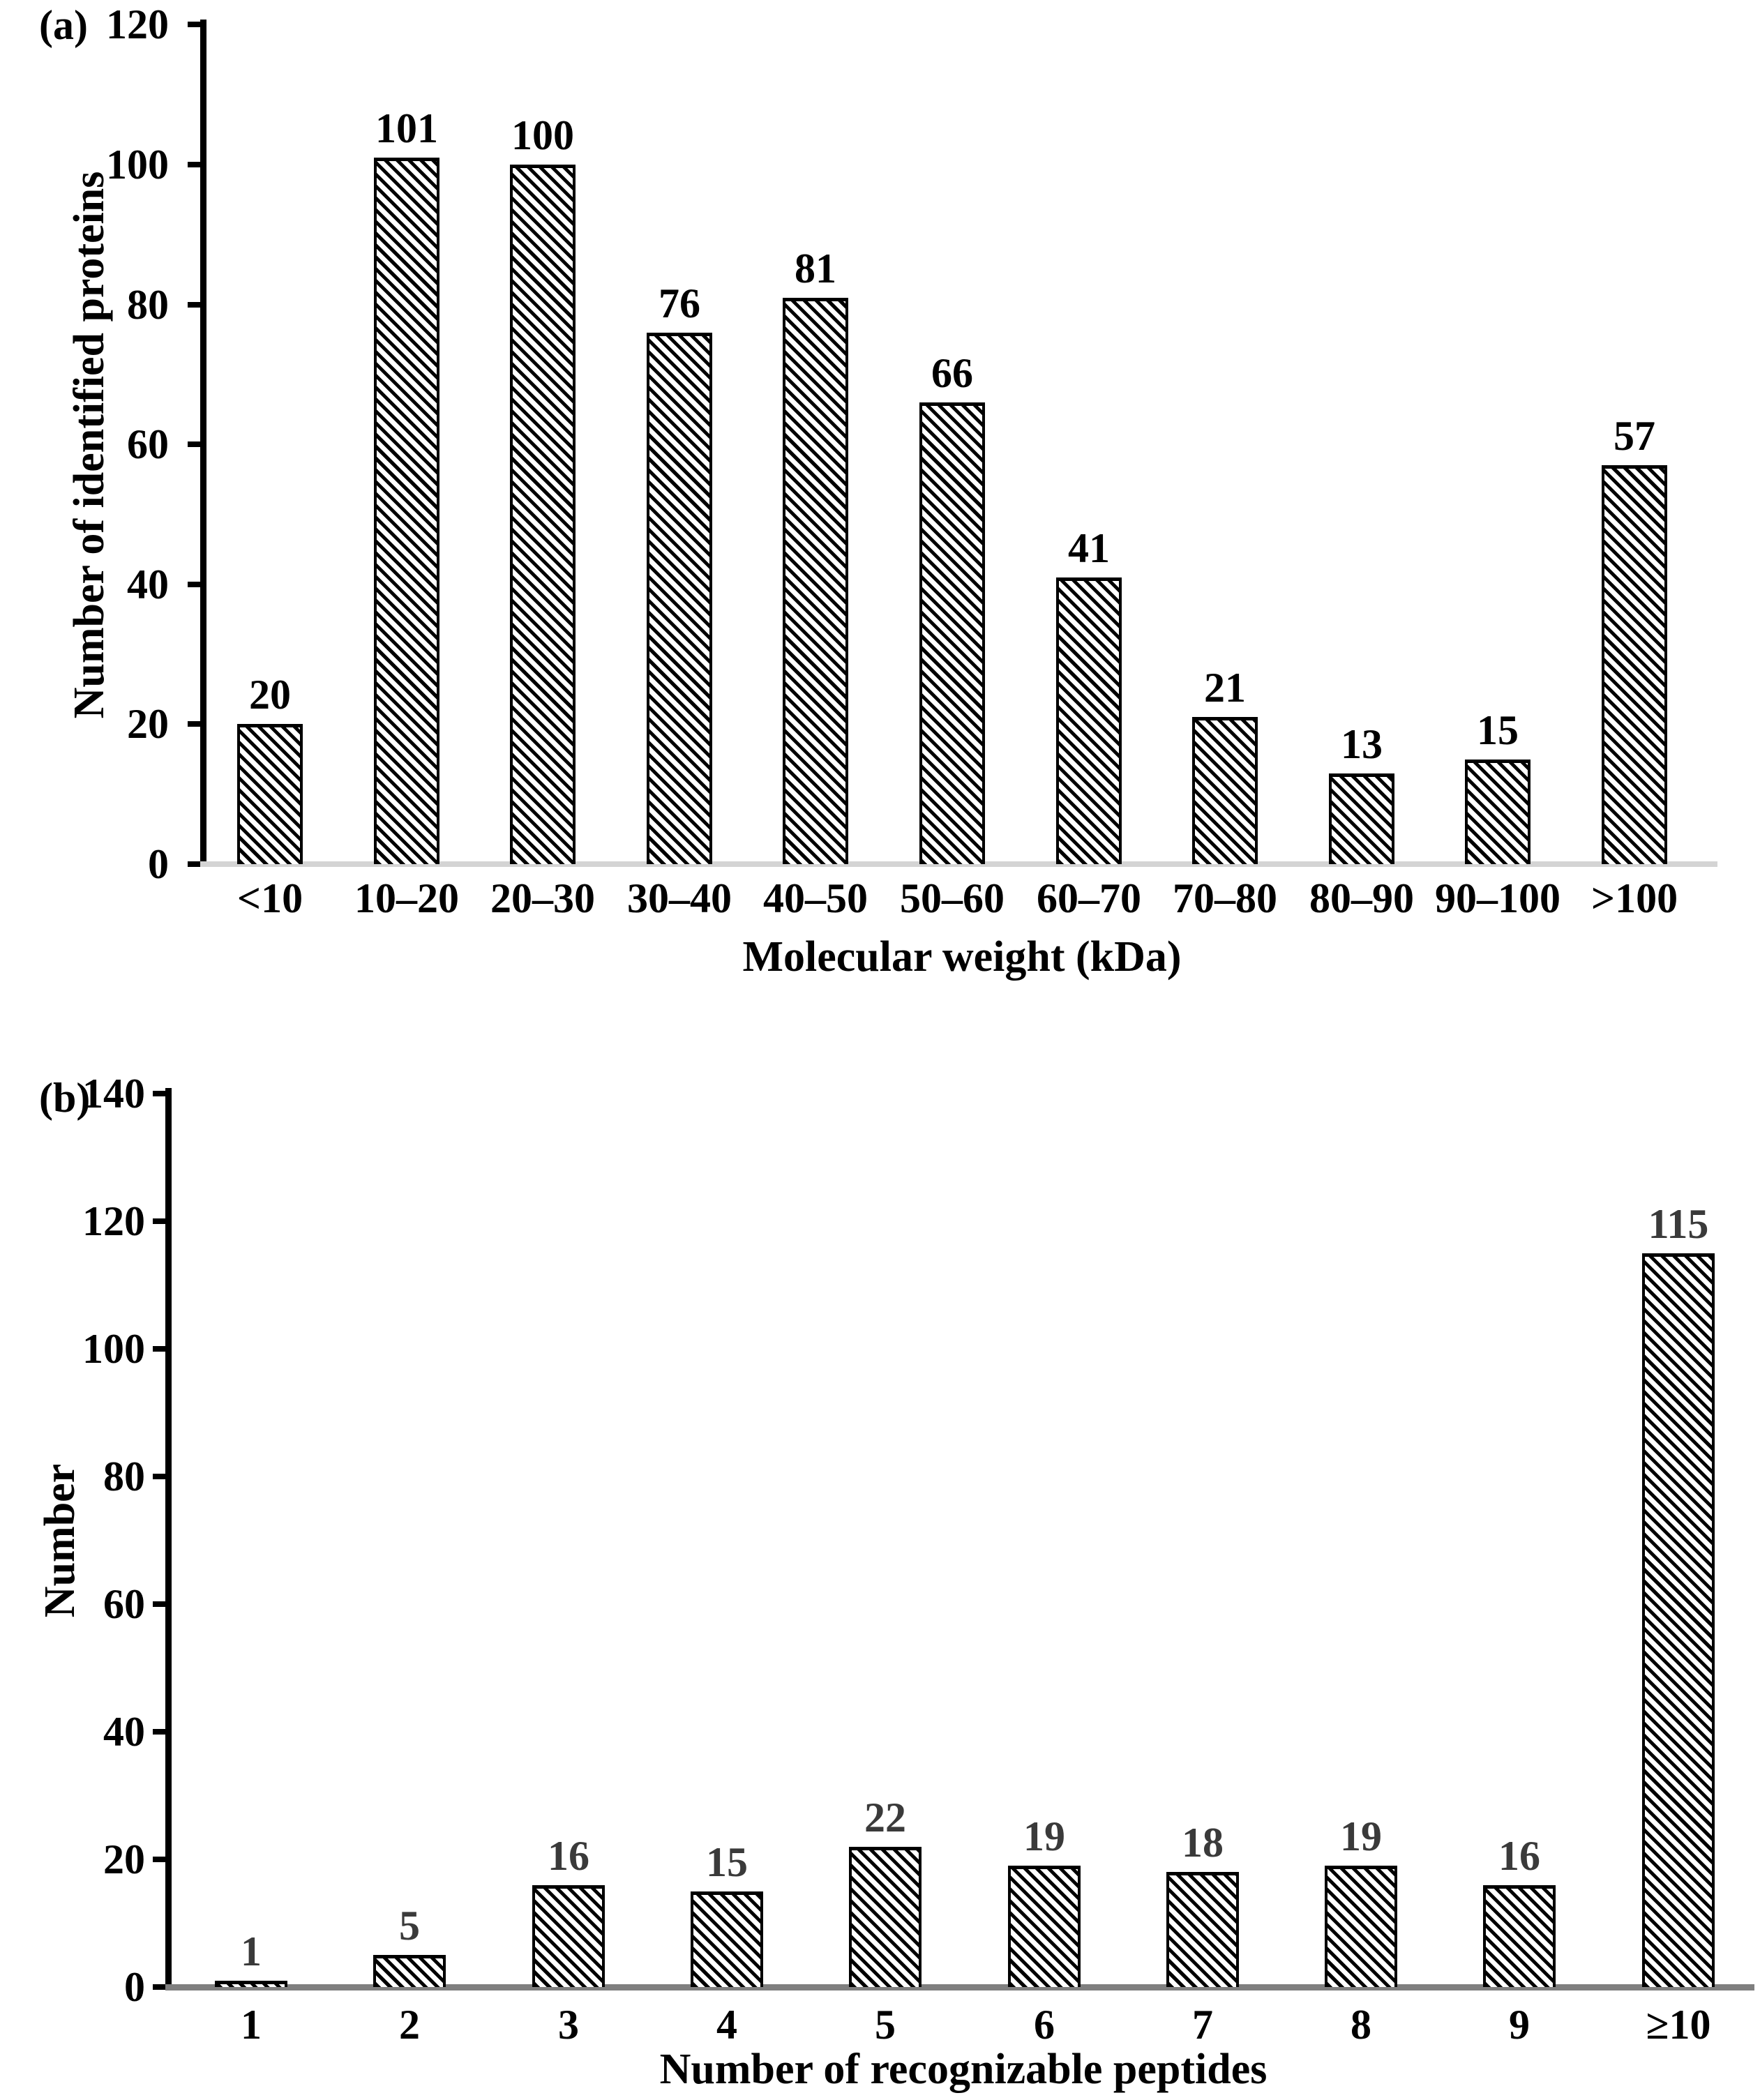 This screenshot has width=1760, height=2100. Describe the element at coordinates (252, 2025) in the screenshot. I see `x-tick-label: 1` at that location.